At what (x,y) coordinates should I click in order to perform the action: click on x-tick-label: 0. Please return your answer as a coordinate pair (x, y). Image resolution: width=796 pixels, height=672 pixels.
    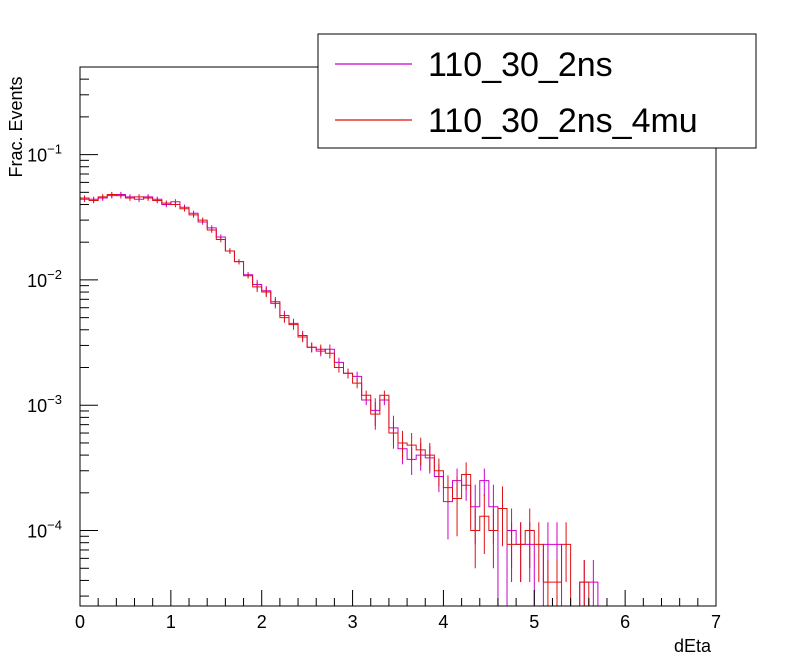
    Looking at the image, I should click on (80, 622).